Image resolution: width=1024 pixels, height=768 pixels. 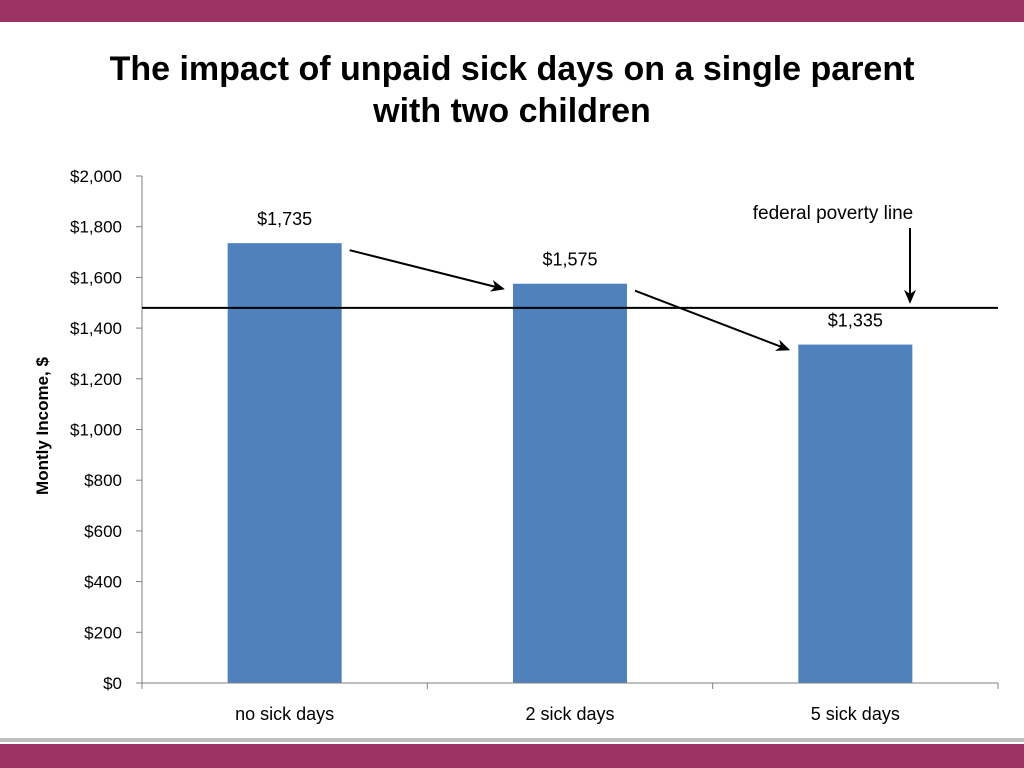 I want to click on y-tick-label: $1,000, so click(x=96, y=430).